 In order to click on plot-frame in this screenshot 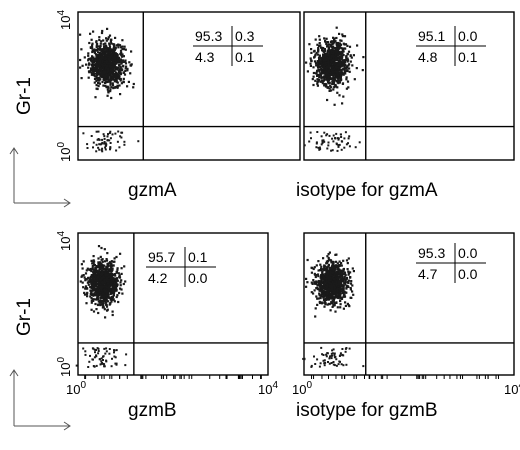, I will do `click(189, 86)`.